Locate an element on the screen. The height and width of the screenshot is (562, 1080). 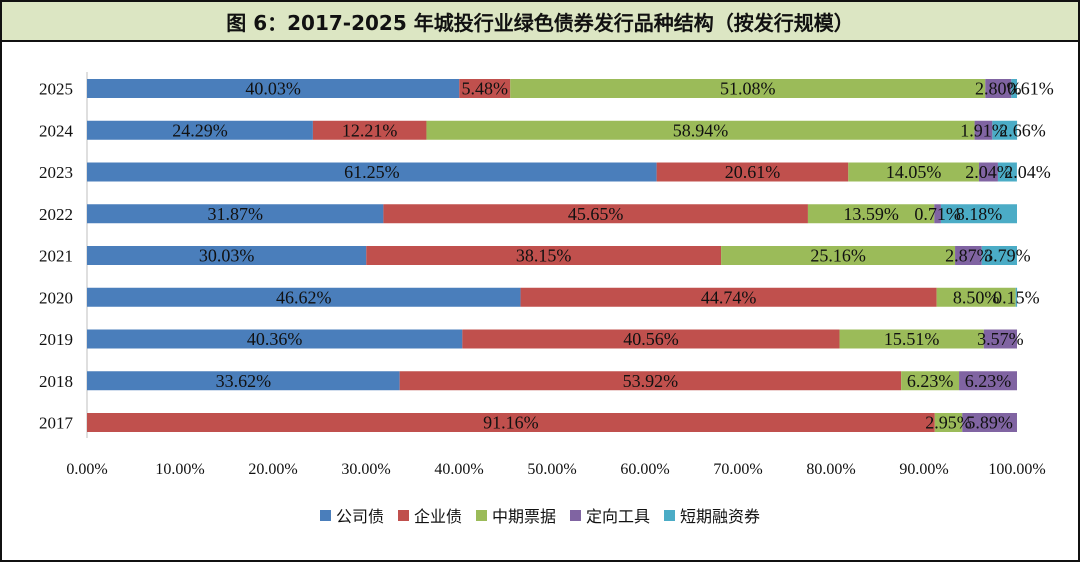
legend-item: 短期融资券 is located at coordinates (712, 515).